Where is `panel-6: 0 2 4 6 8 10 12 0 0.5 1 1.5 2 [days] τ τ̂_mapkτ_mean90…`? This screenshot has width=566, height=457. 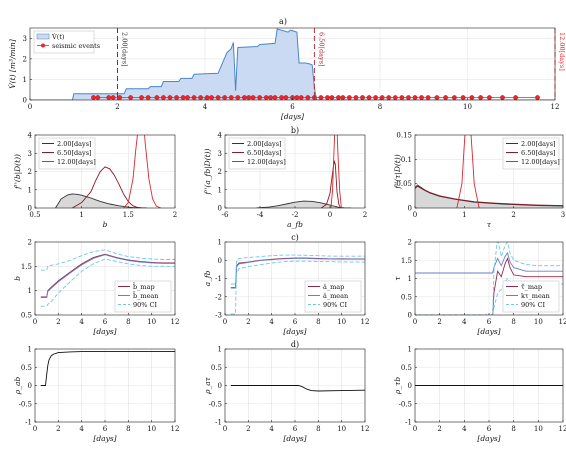 panel-6: 0 2 4 6 8 10 12 0 0.5 1 1.5 2 [days] τ τ̂_mapkτ_mean90… is located at coordinates (479, 288).